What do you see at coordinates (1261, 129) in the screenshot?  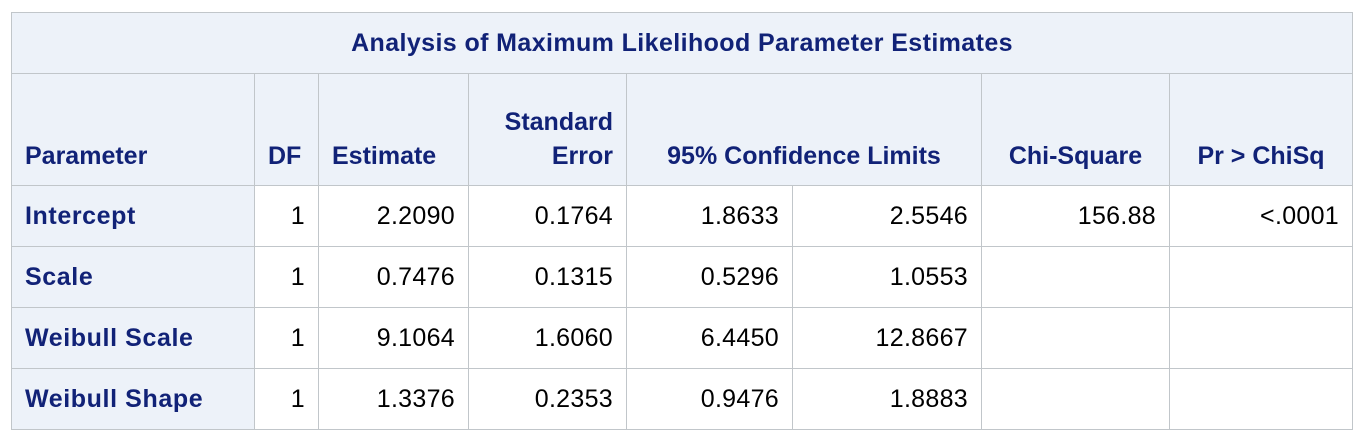 I see `header-pr-chisq: Pr > ChiSq` at bounding box center [1261, 129].